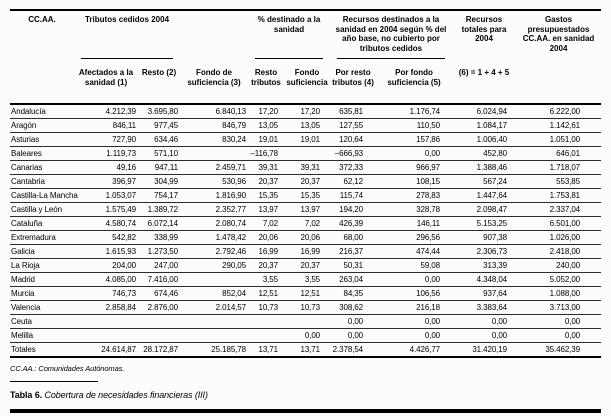  Describe the element at coordinates (42, 19) in the screenshot. I see `ccaa-label: CC.AA.` at that location.